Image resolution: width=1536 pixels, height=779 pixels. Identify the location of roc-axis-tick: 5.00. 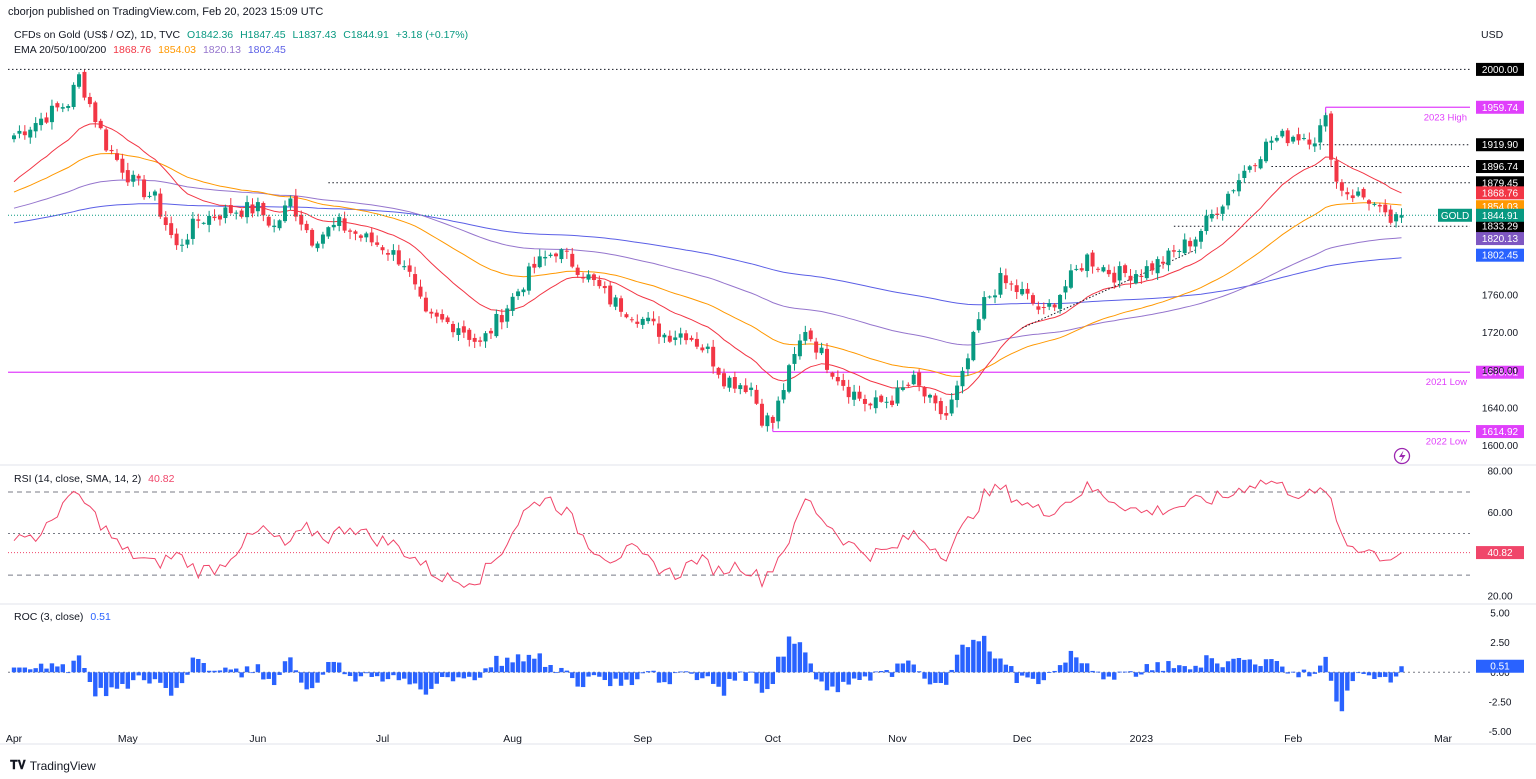
(1500, 614).